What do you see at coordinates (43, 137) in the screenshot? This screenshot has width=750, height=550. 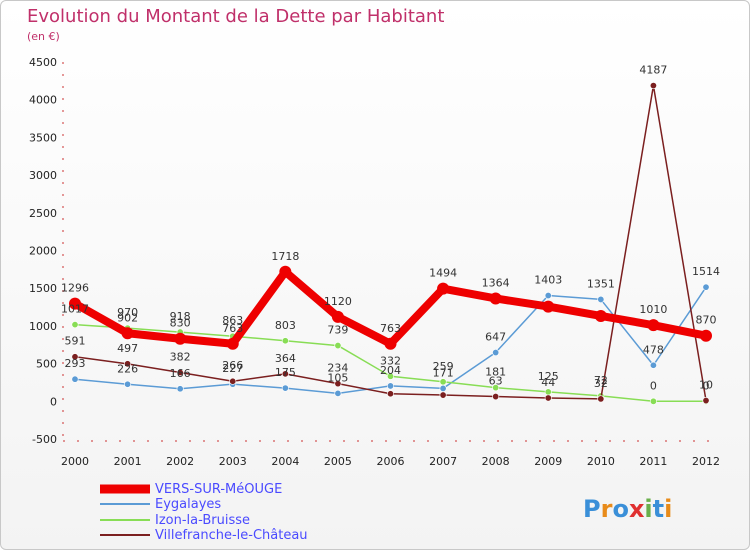 I see `y-tick-label: 3500` at bounding box center [43, 137].